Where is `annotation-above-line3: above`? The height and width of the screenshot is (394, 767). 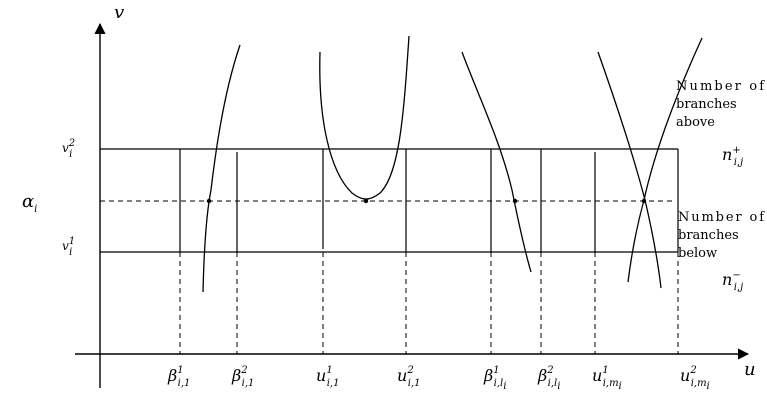
annotation-above-line3: above is located at coordinates (695, 122).